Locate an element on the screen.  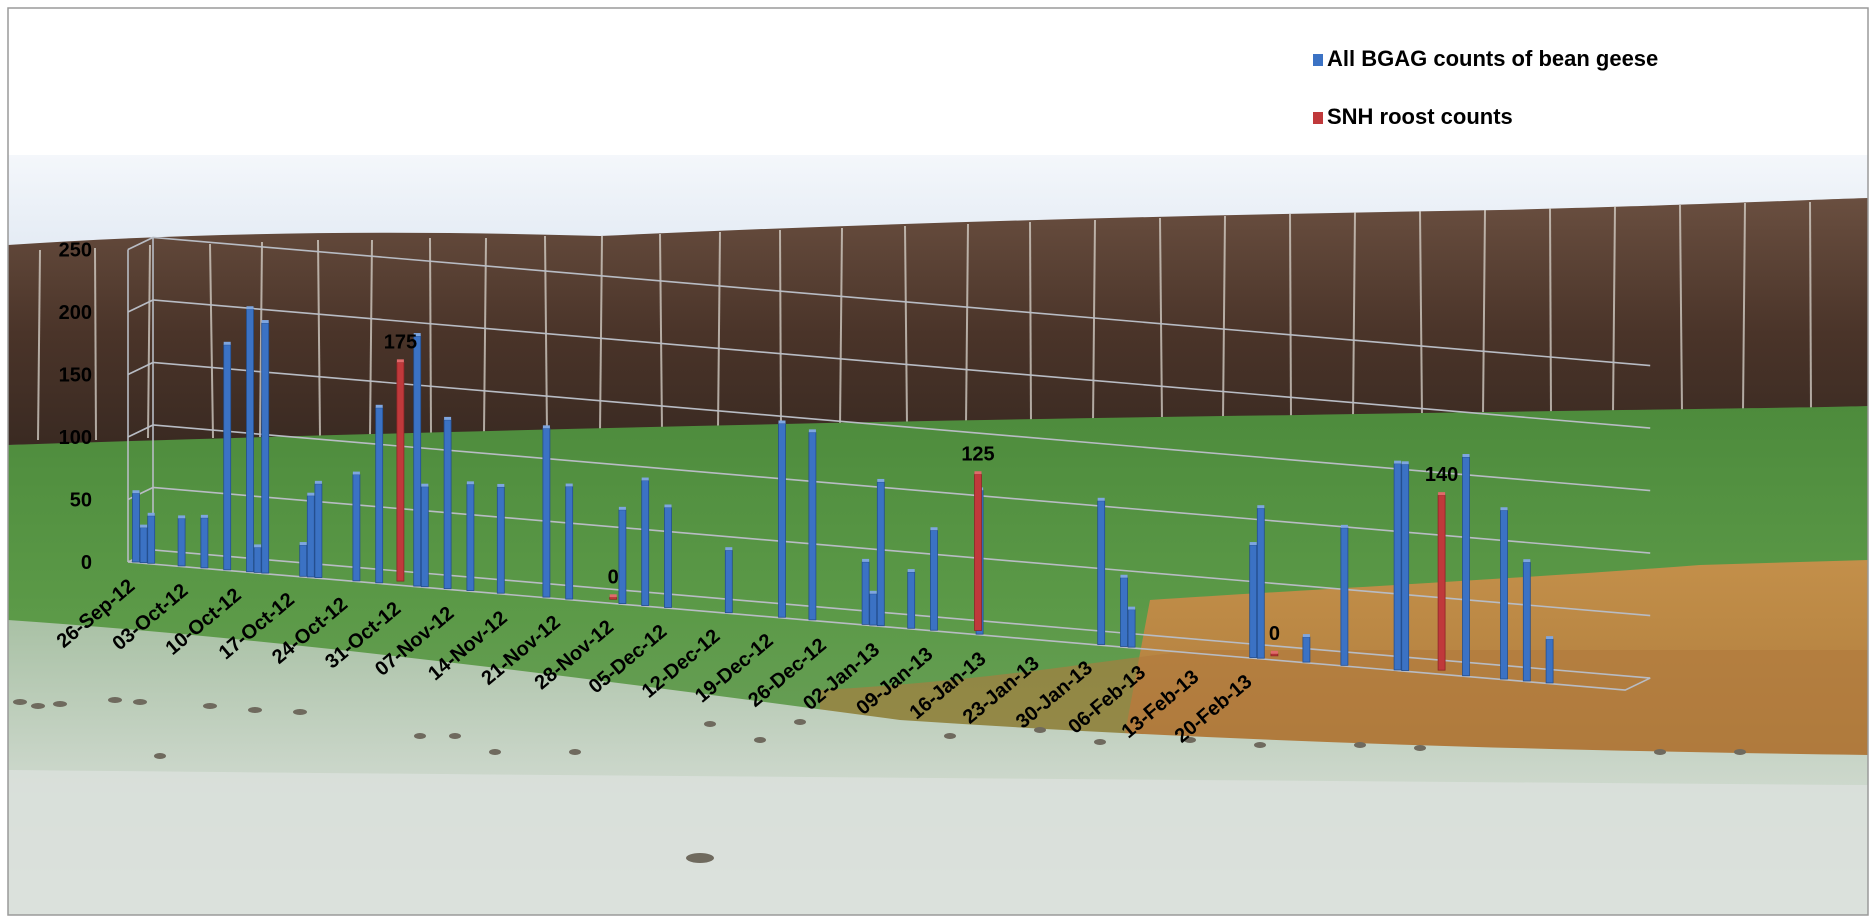
data-label: 140 is located at coordinates (1441, 475).